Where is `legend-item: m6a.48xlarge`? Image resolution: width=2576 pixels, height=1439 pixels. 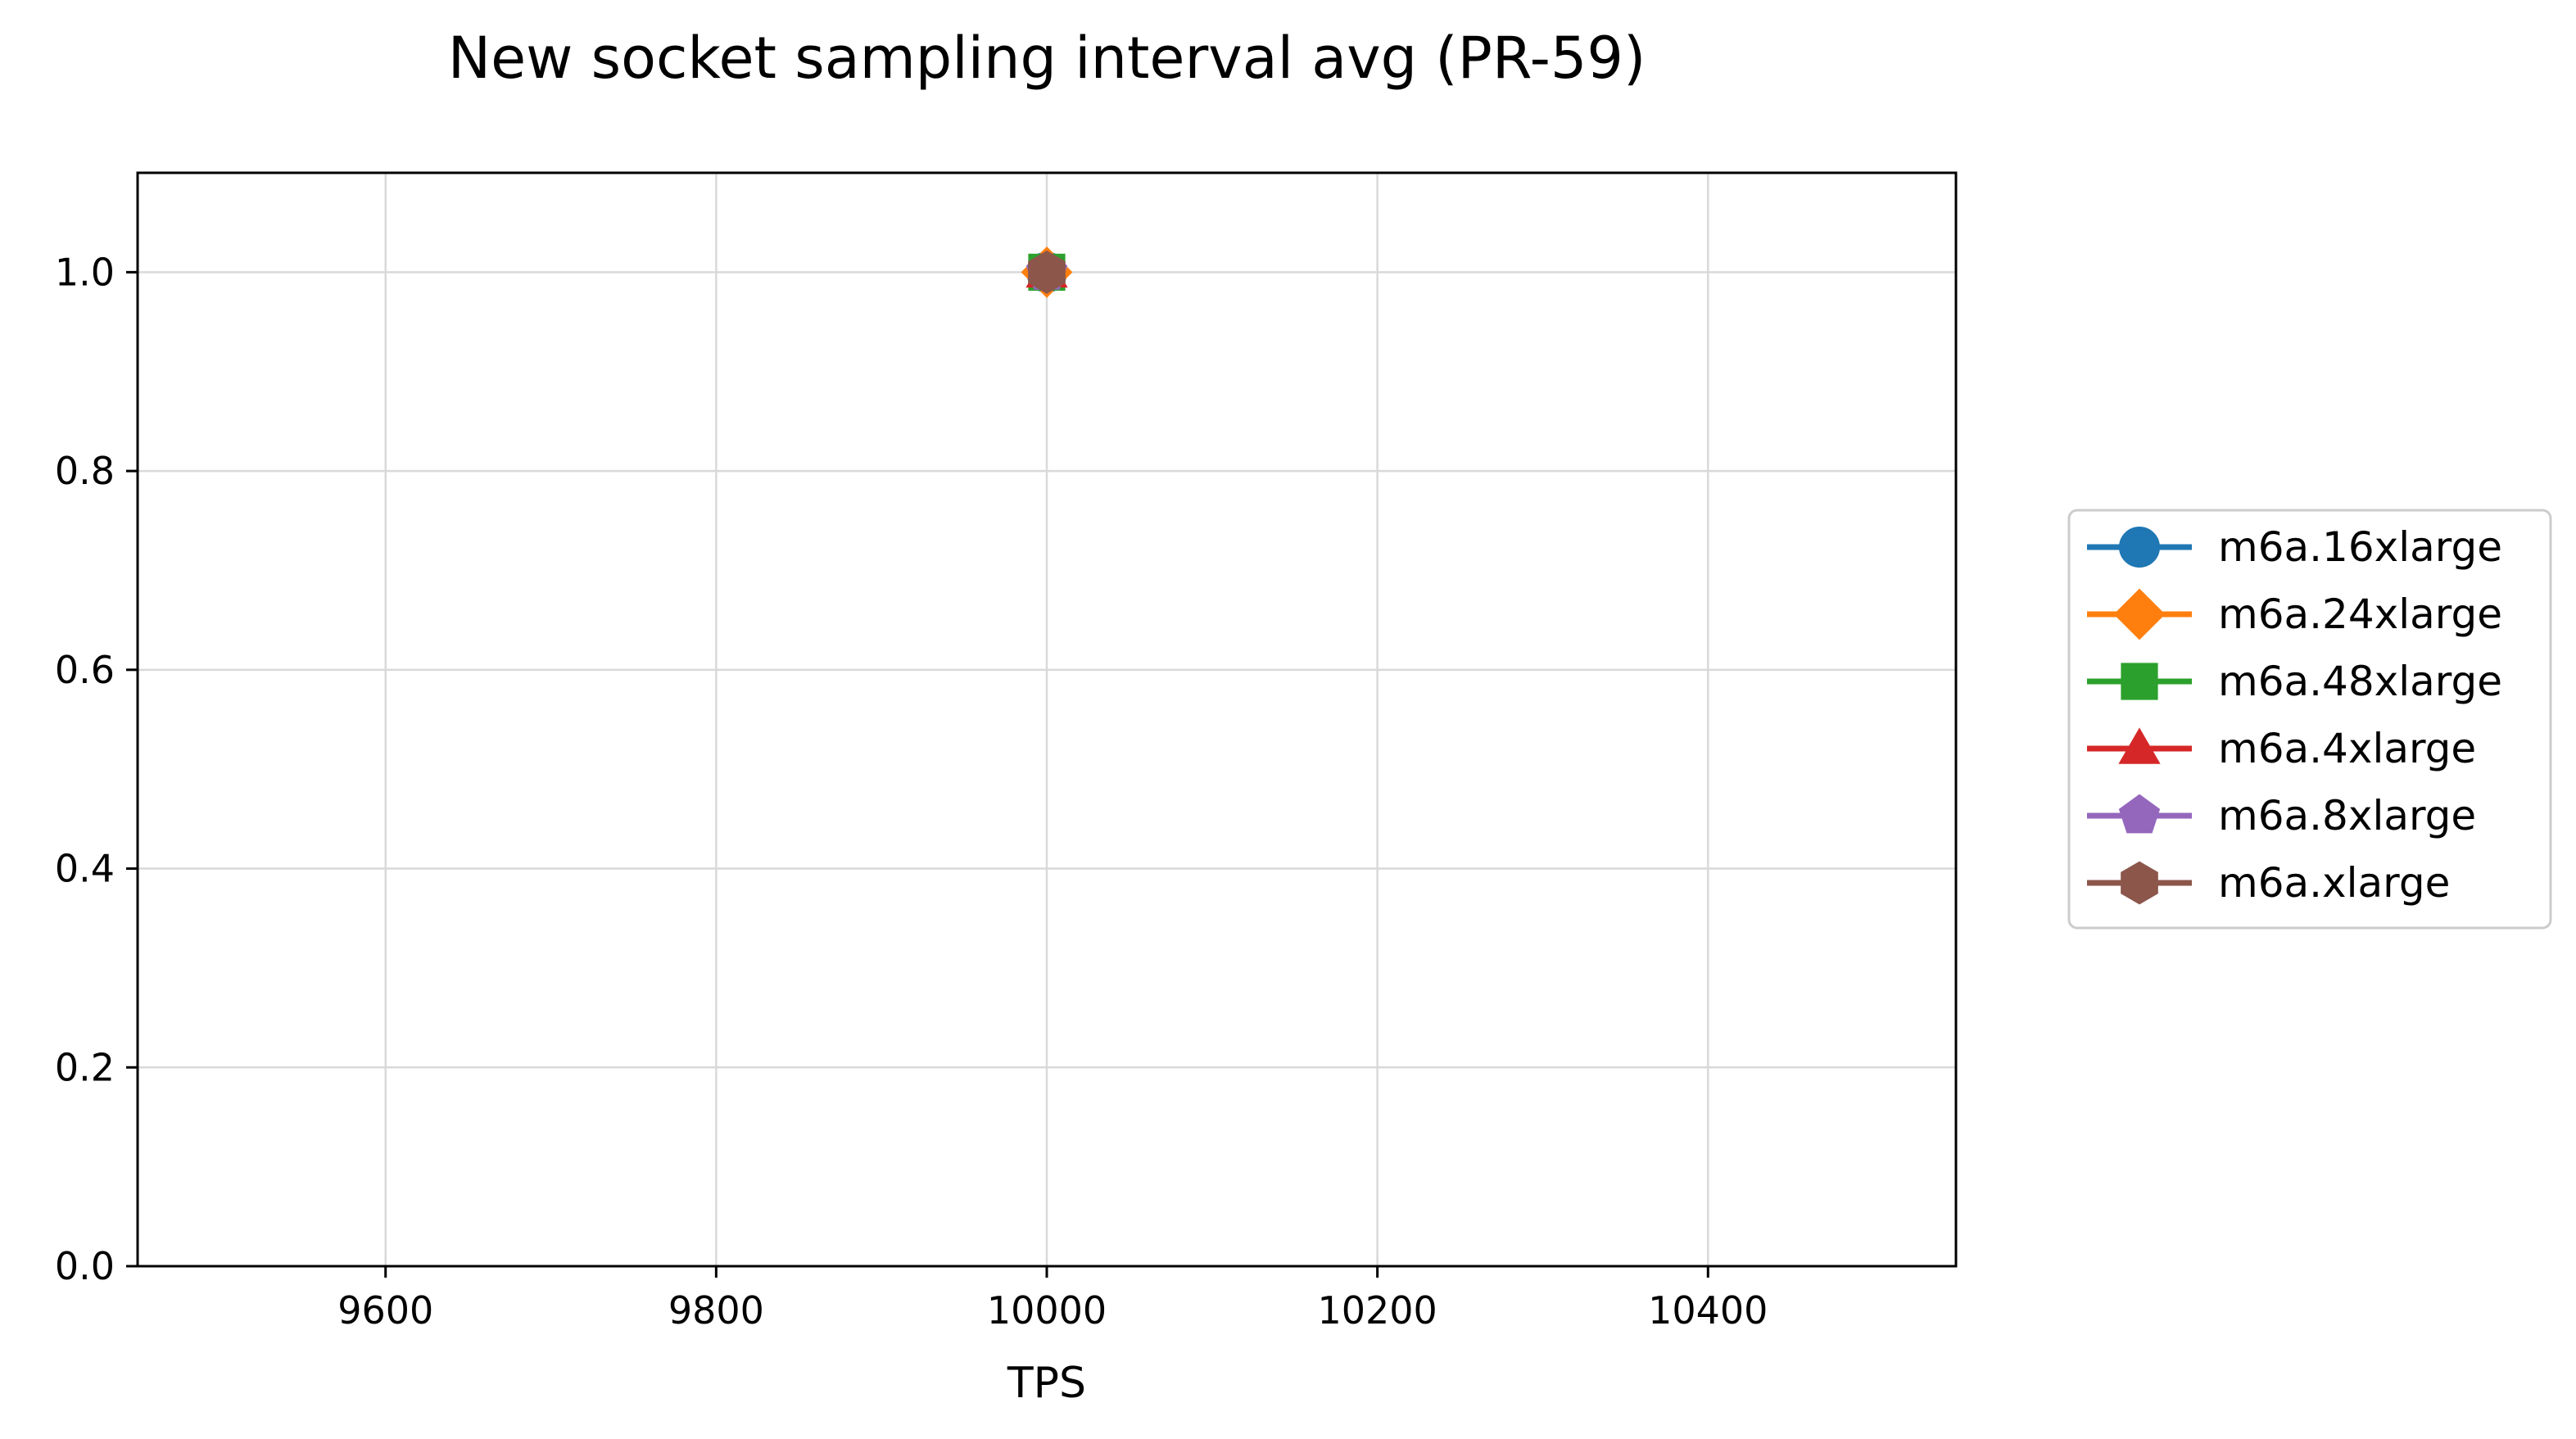
legend-item: m6a.48xlarge is located at coordinates (2294, 681).